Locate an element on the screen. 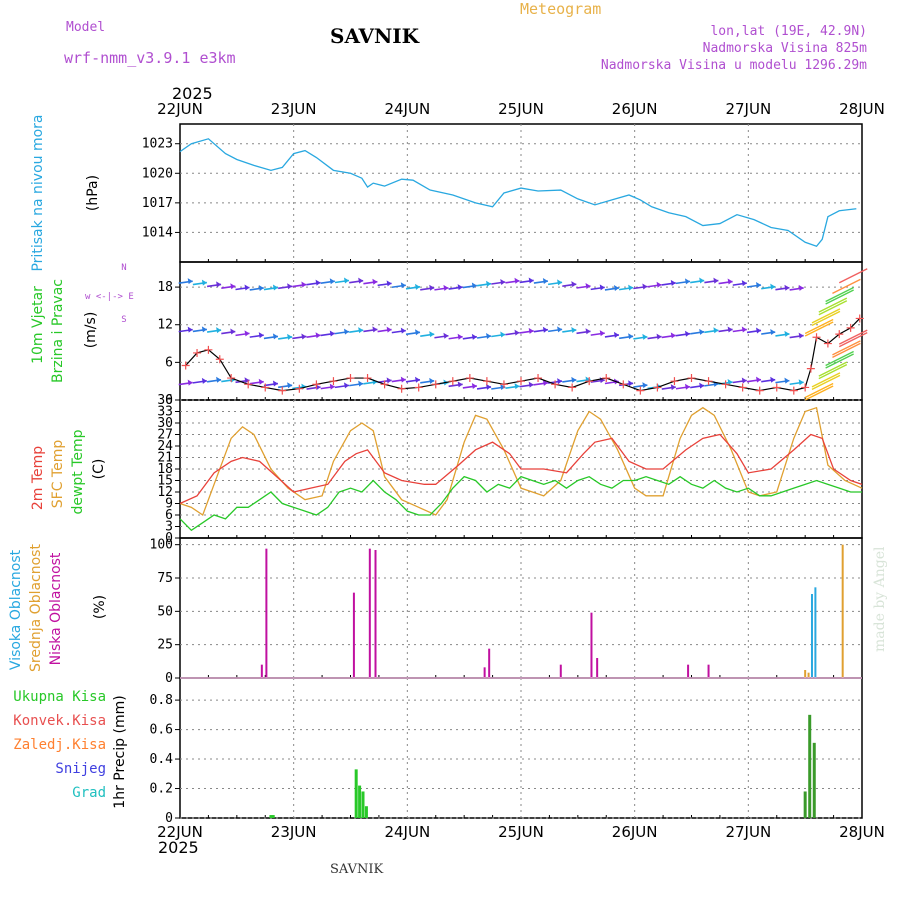  y-tick-label: 75 is located at coordinates (165, 578).